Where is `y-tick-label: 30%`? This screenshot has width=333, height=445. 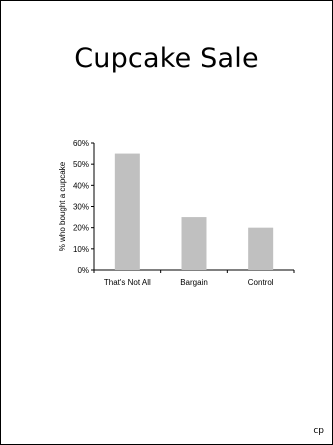
y-tick-label: 30% is located at coordinates (81, 207).